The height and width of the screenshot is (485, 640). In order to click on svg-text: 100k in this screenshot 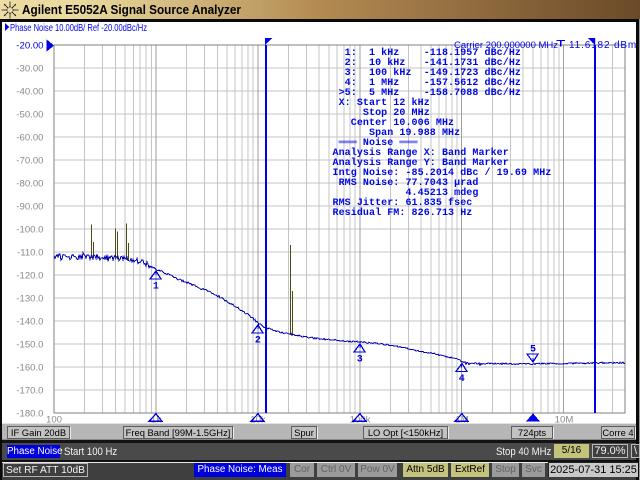, I will do `click(360, 420)`.